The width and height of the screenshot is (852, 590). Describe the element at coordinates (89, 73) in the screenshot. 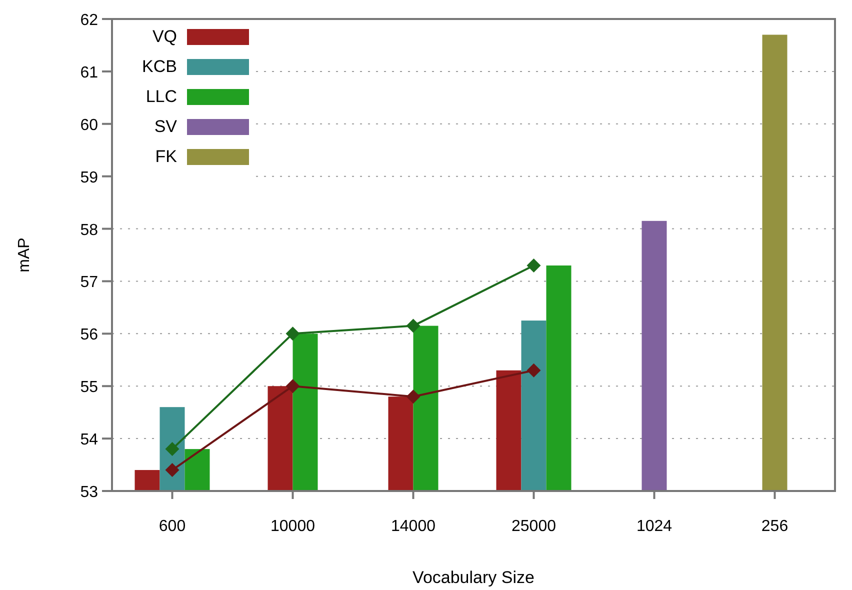

I see `y-tick-label: 61` at that location.